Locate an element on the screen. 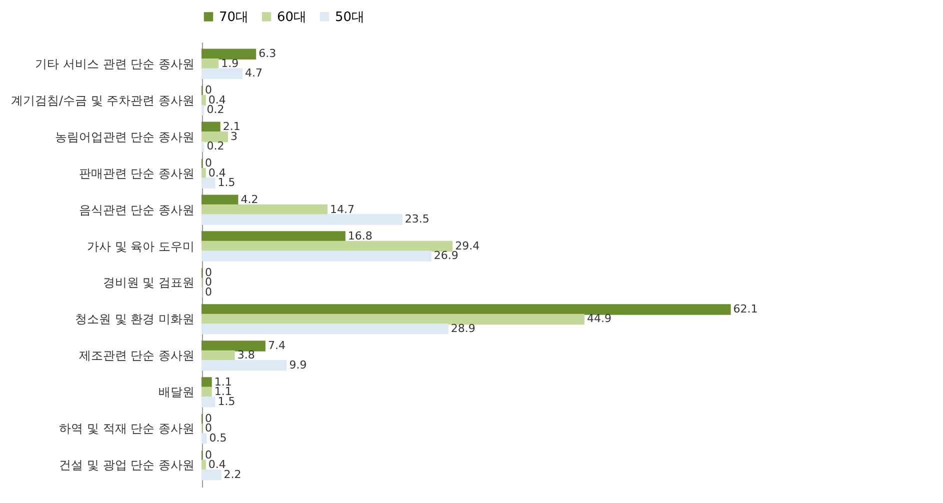 Image resolution: width=943 pixels, height=503 pixels. data-label: 1.9 is located at coordinates (230, 63).